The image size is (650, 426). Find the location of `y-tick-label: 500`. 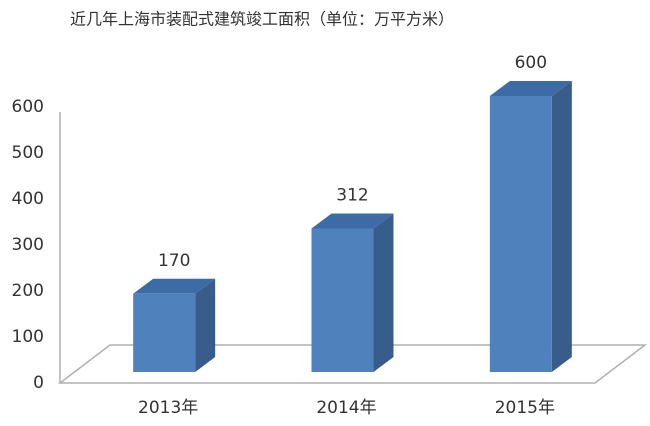

y-tick-label: 500 is located at coordinates (28, 153).